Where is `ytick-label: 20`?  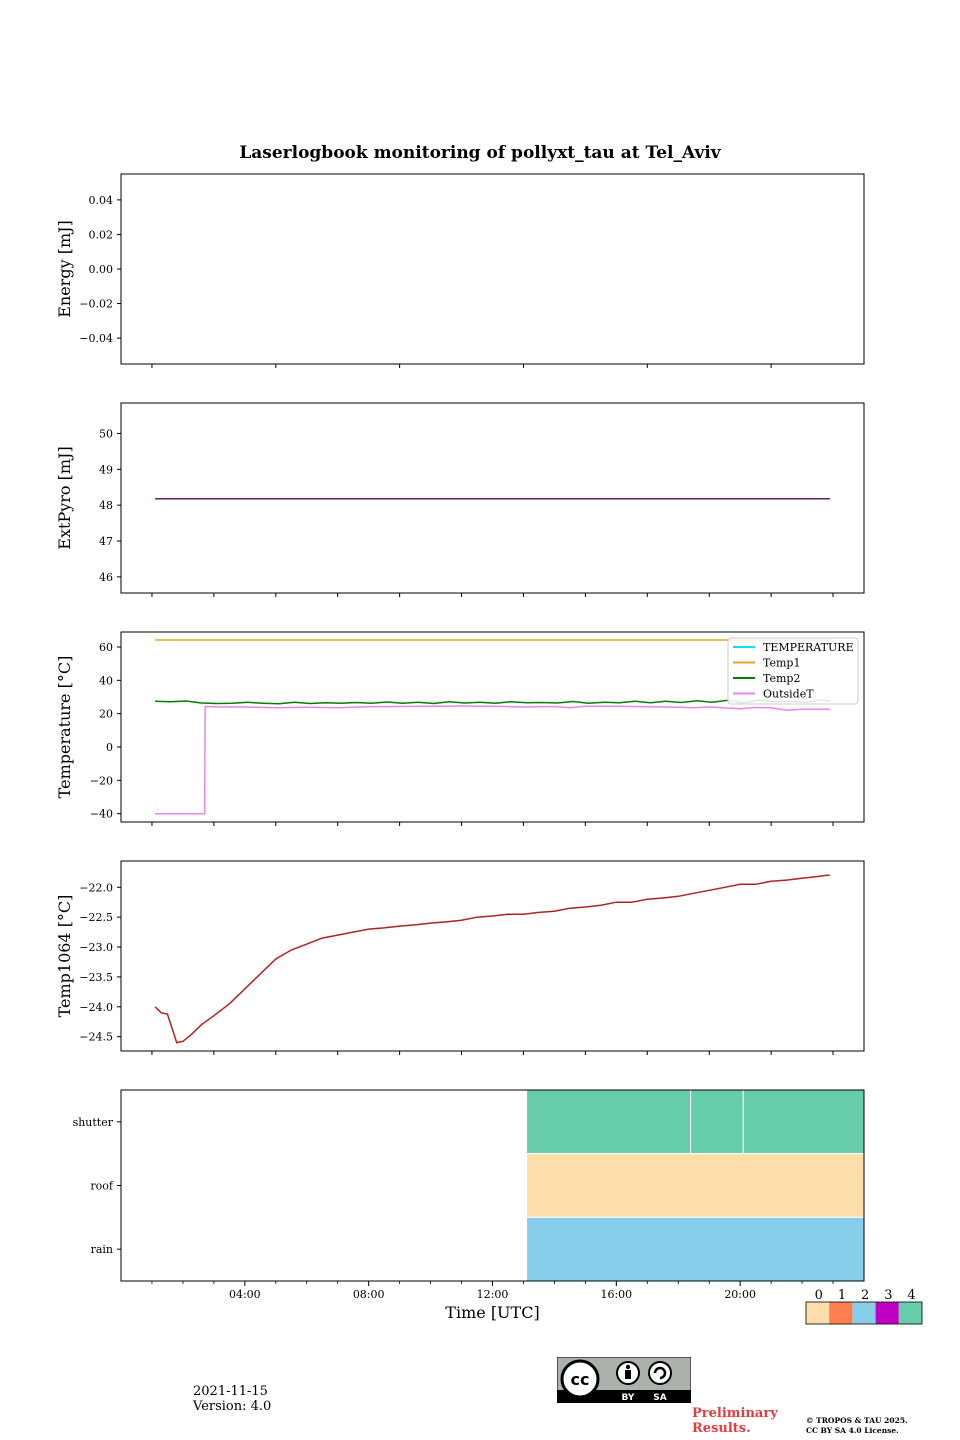
ytick-label: 20 is located at coordinates (106, 714).